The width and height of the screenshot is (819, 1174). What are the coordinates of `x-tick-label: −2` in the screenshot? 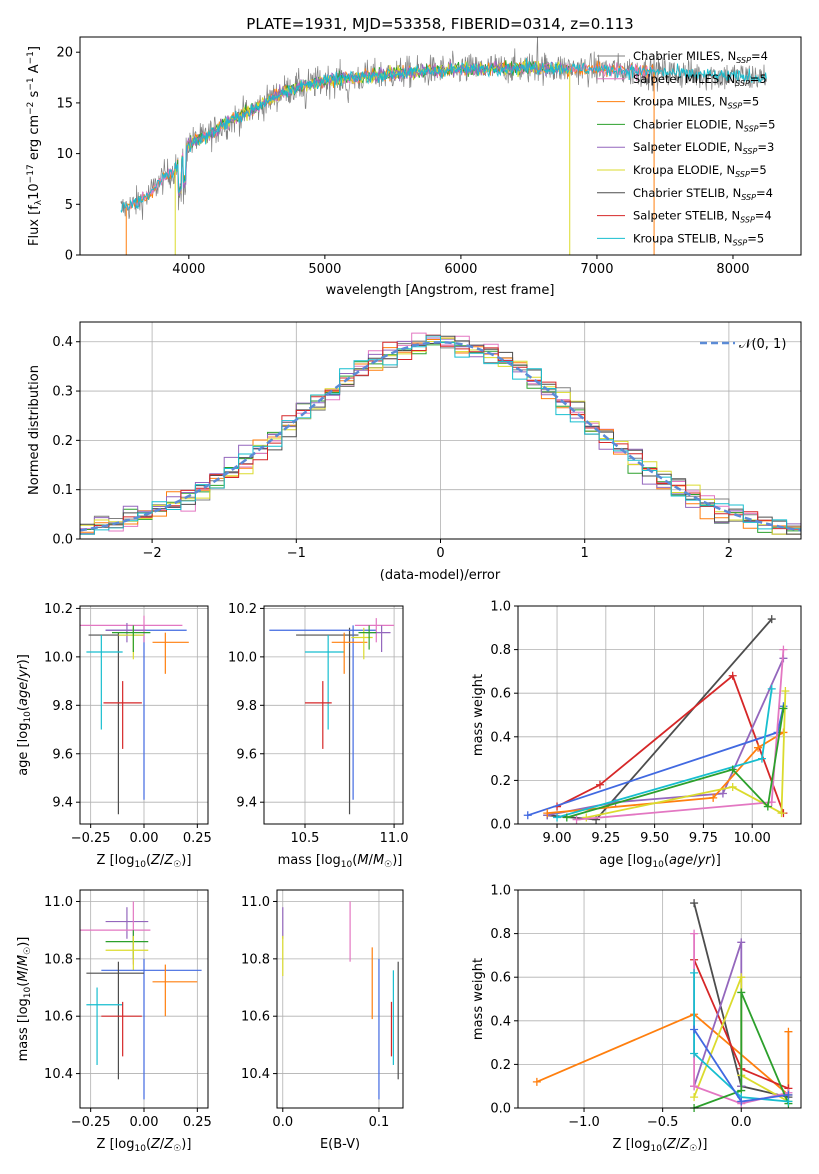 It's located at (152, 553).